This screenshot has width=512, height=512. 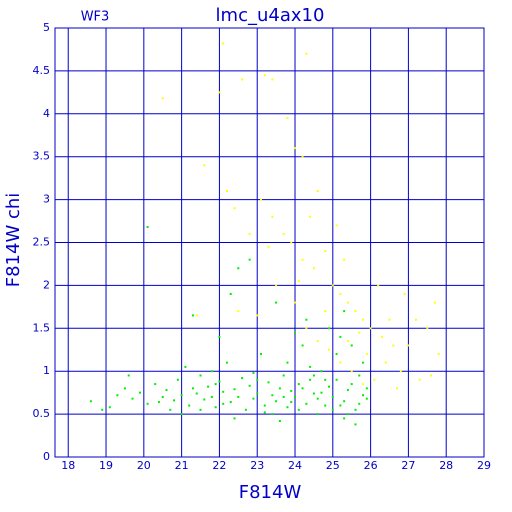 What do you see at coordinates (46, 199) in the screenshot?
I see `y-tick-label: 3` at bounding box center [46, 199].